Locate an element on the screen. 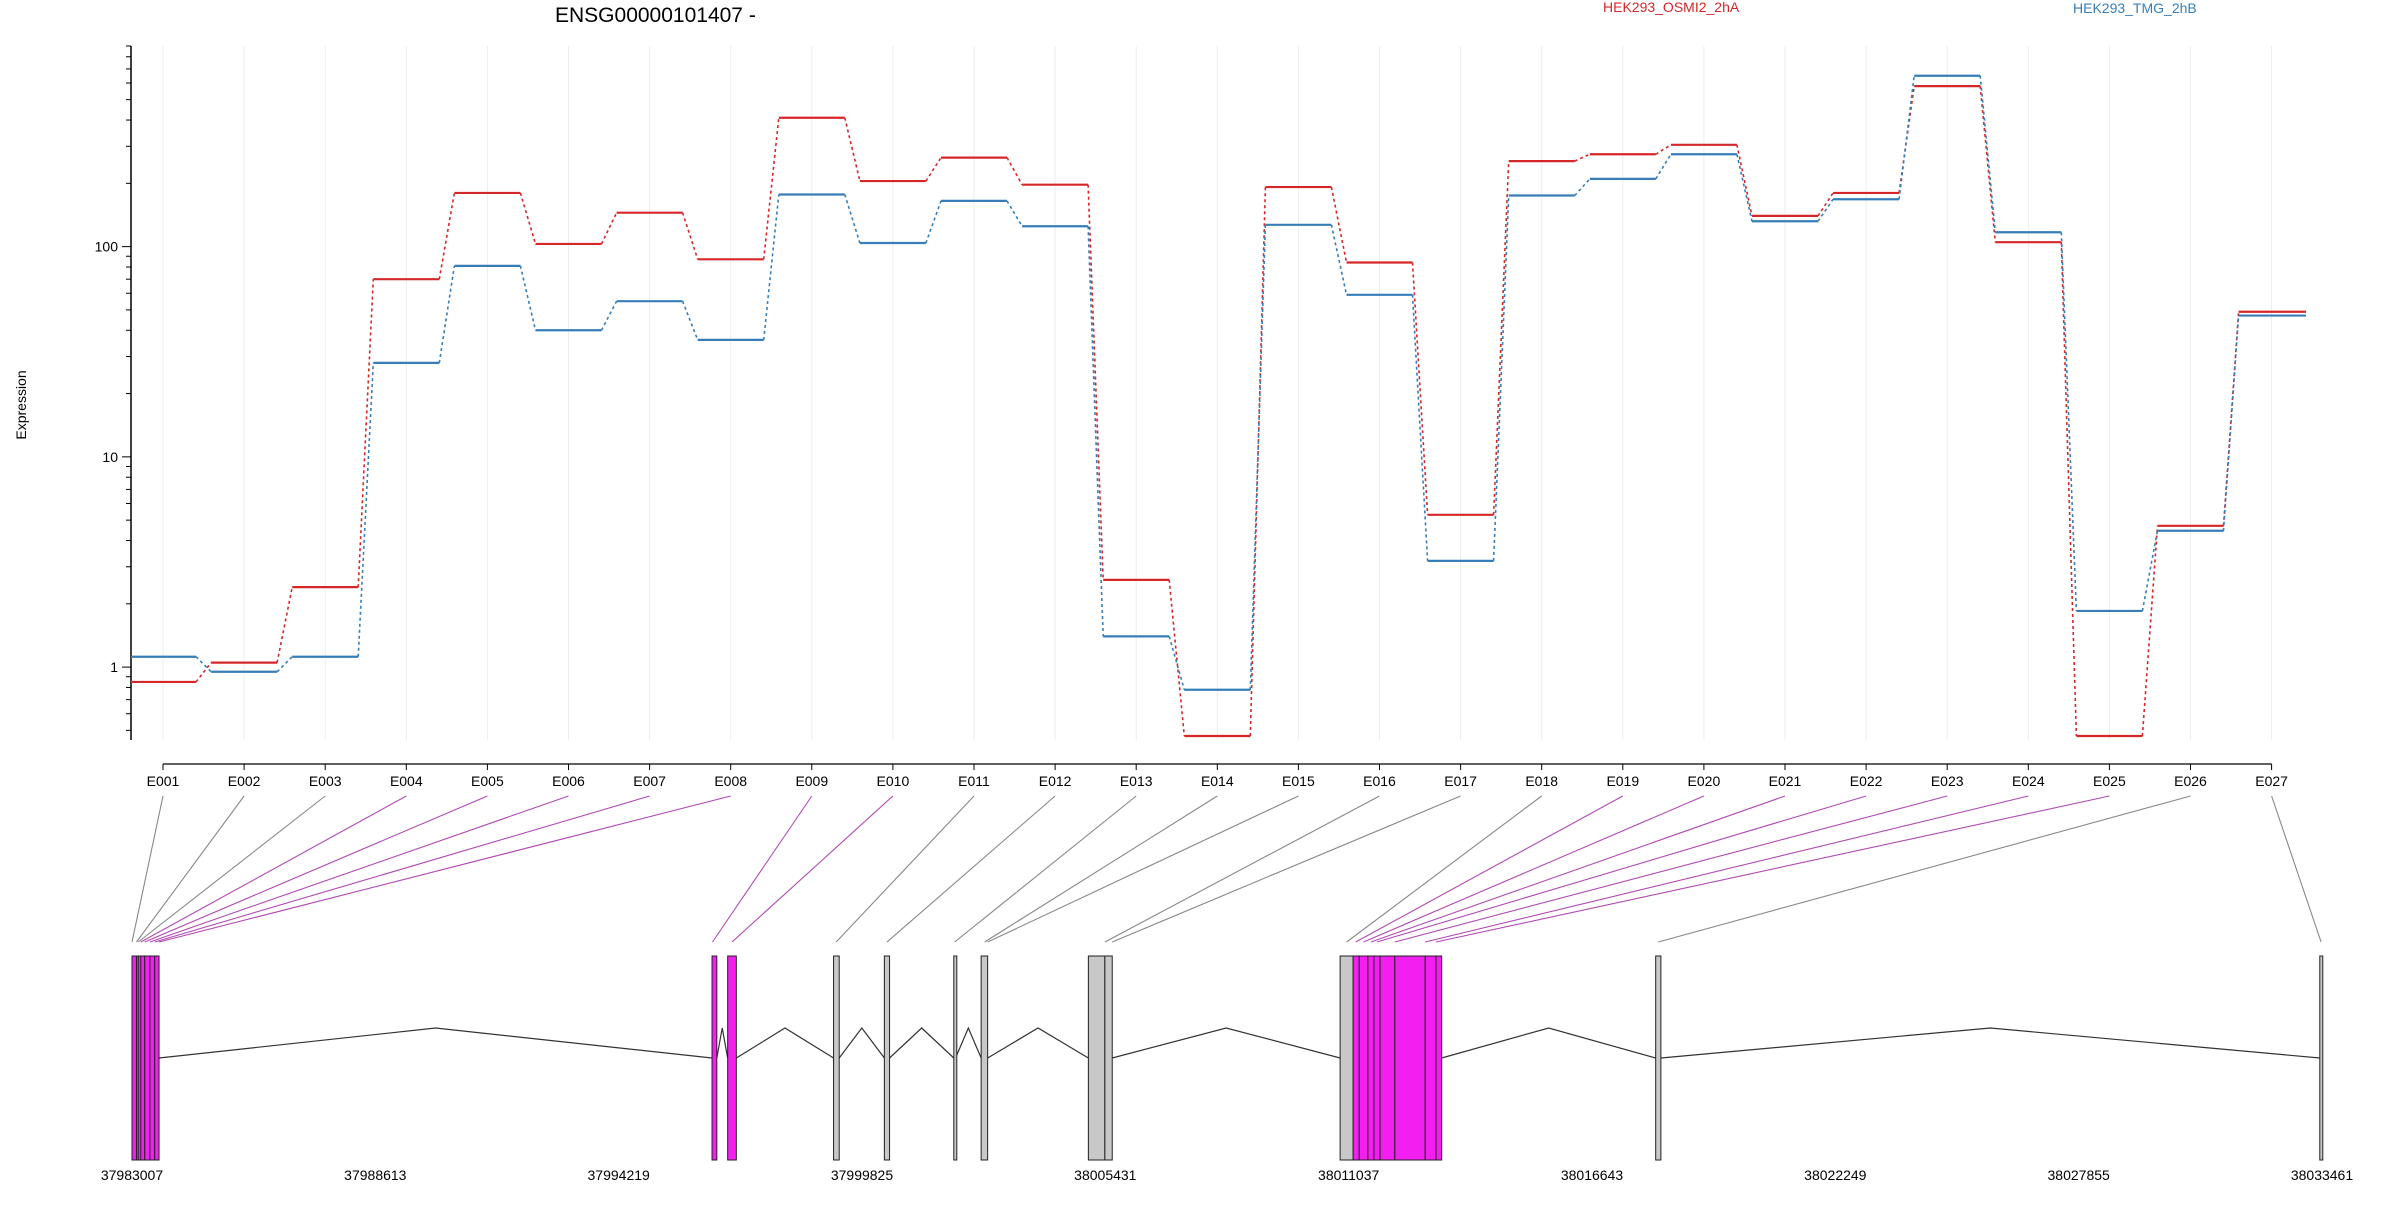  genomic-coordinate-label: 37988613 is located at coordinates (375, 1175).